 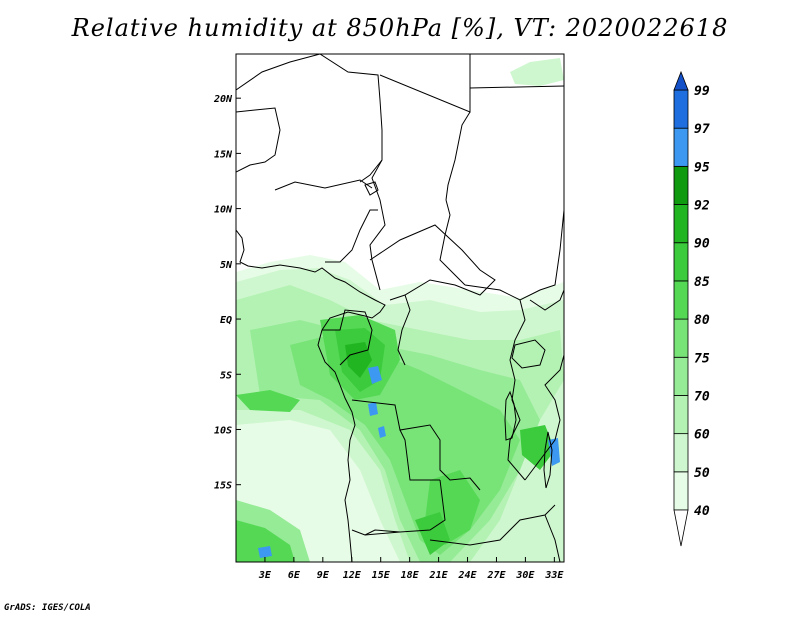 I want to click on y-tick-label: EQ, so click(x=226, y=320).